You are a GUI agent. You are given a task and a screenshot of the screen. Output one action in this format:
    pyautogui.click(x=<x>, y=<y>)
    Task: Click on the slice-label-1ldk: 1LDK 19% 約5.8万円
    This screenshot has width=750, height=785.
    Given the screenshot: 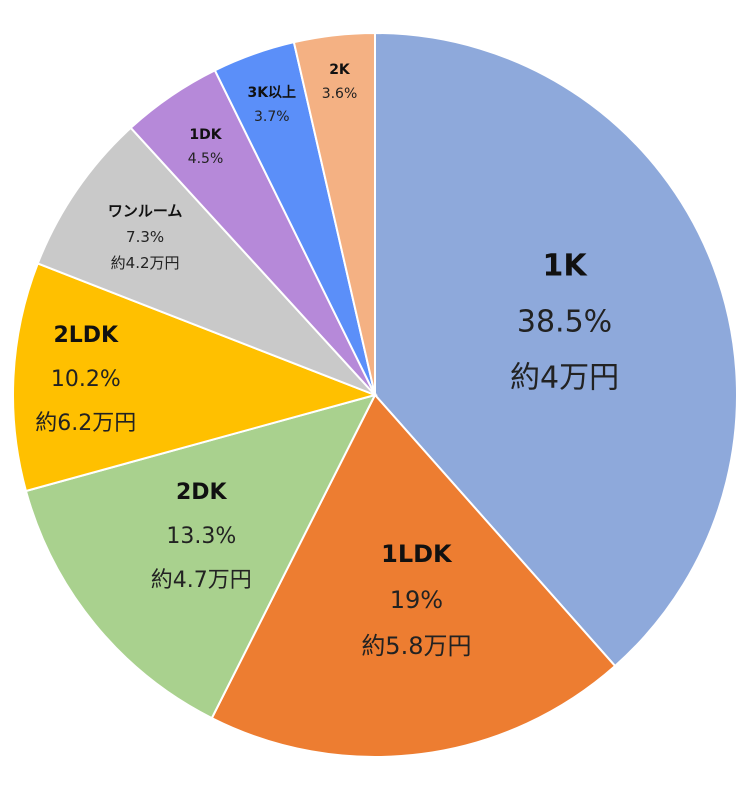 What is the action you would take?
    pyautogui.click(x=416, y=600)
    